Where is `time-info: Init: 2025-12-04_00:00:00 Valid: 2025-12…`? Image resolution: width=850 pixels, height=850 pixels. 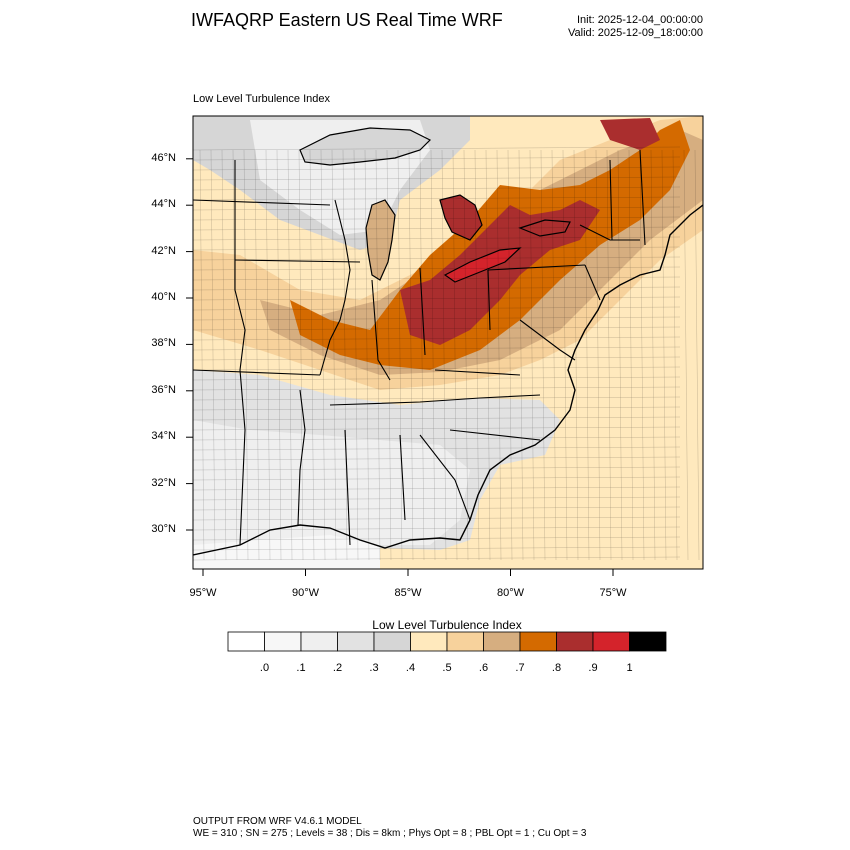 time-info: Init: 2025-12-04_00:00:00 Valid: 2025-12… is located at coordinates (635, 27).